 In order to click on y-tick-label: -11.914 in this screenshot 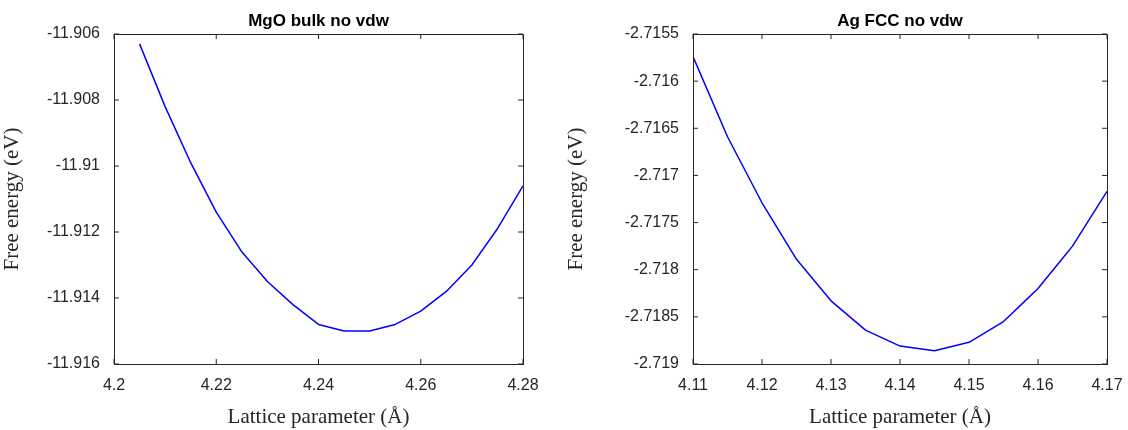, I will do `click(73, 297)`.